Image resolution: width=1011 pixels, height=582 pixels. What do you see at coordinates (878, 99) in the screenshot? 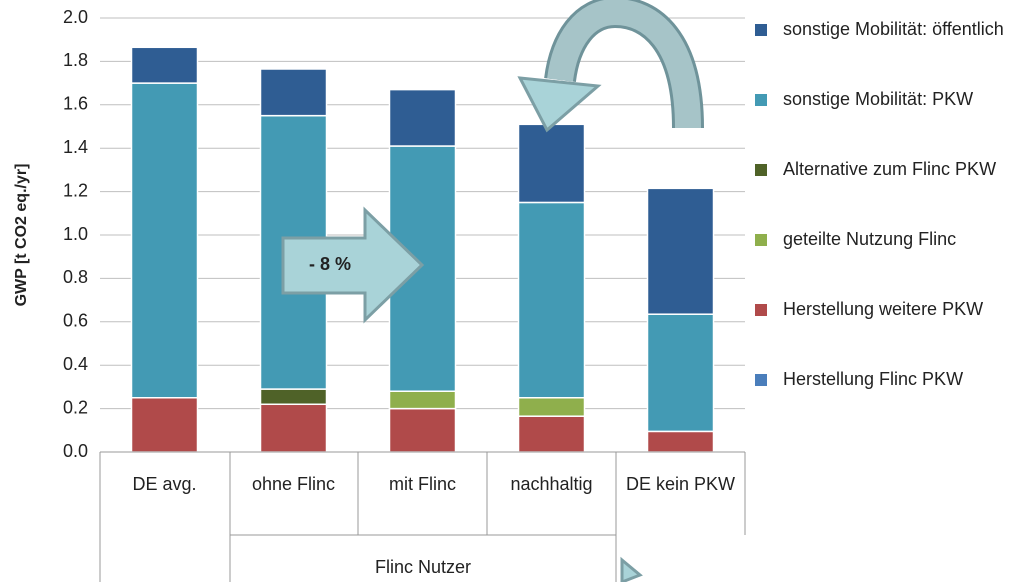
I see `legend-label: sonstige Mobilität: PKW` at bounding box center [878, 99].